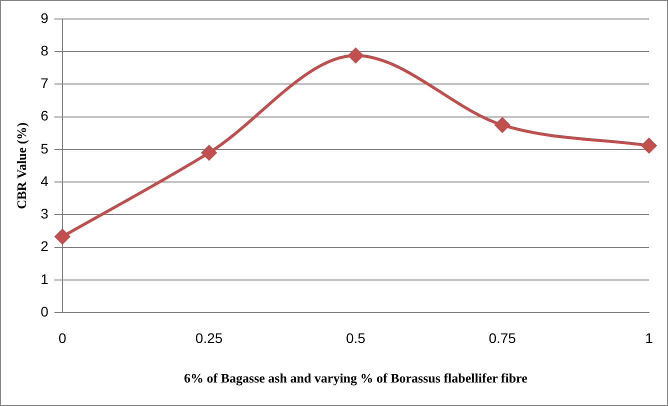 Image resolution: width=668 pixels, height=406 pixels. What do you see at coordinates (44, 18) in the screenshot?
I see `y-tick-label: 9` at bounding box center [44, 18].